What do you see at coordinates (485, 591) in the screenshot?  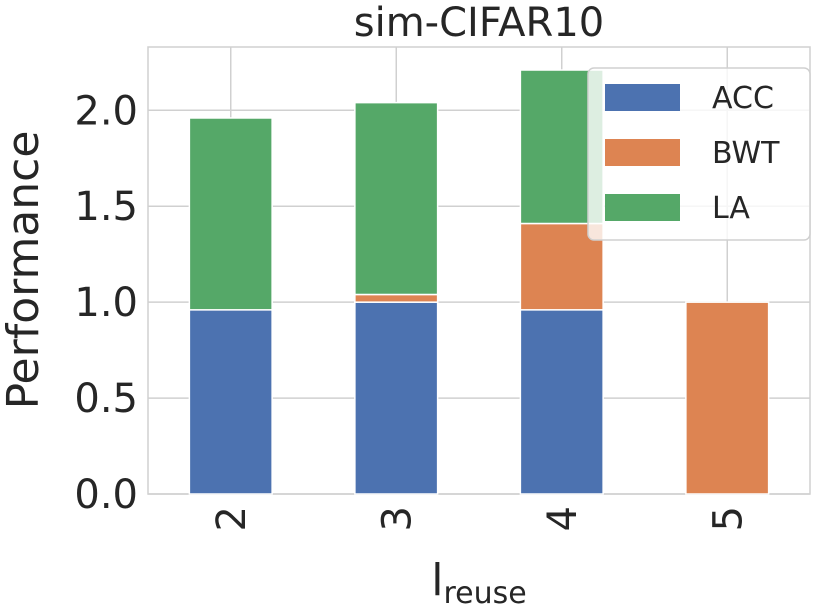 I see `x-axis-label-subscript: reuse` at bounding box center [485, 591].